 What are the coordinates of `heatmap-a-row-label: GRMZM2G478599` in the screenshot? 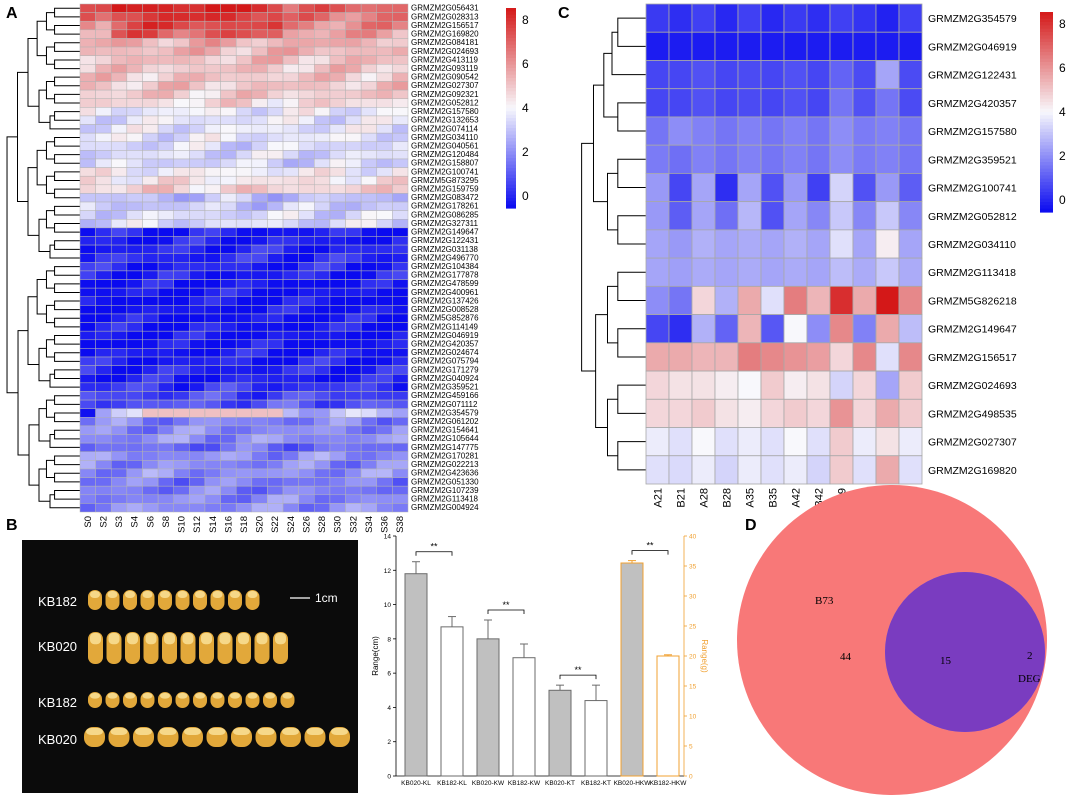 It's located at (445, 283).